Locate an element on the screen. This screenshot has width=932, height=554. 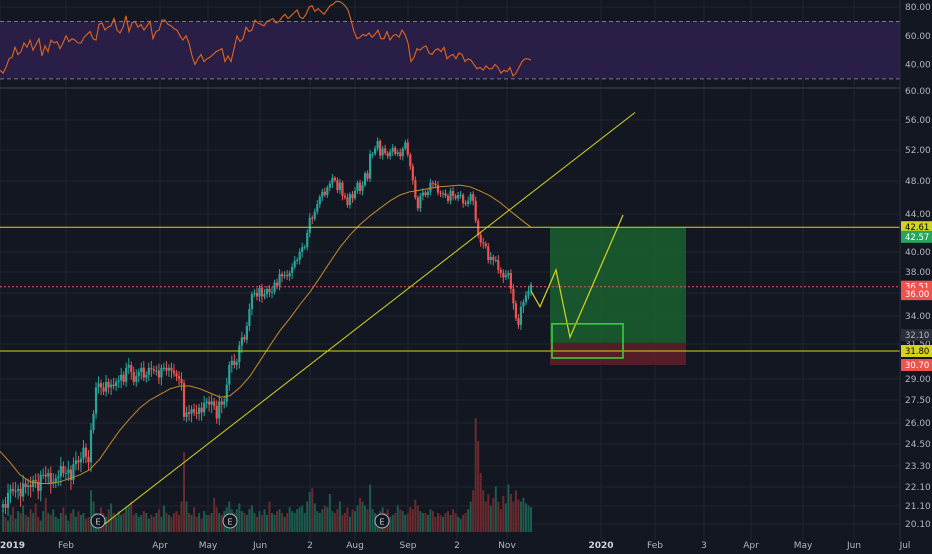
price-badge-label: 36.00 is located at coordinates (917, 295).